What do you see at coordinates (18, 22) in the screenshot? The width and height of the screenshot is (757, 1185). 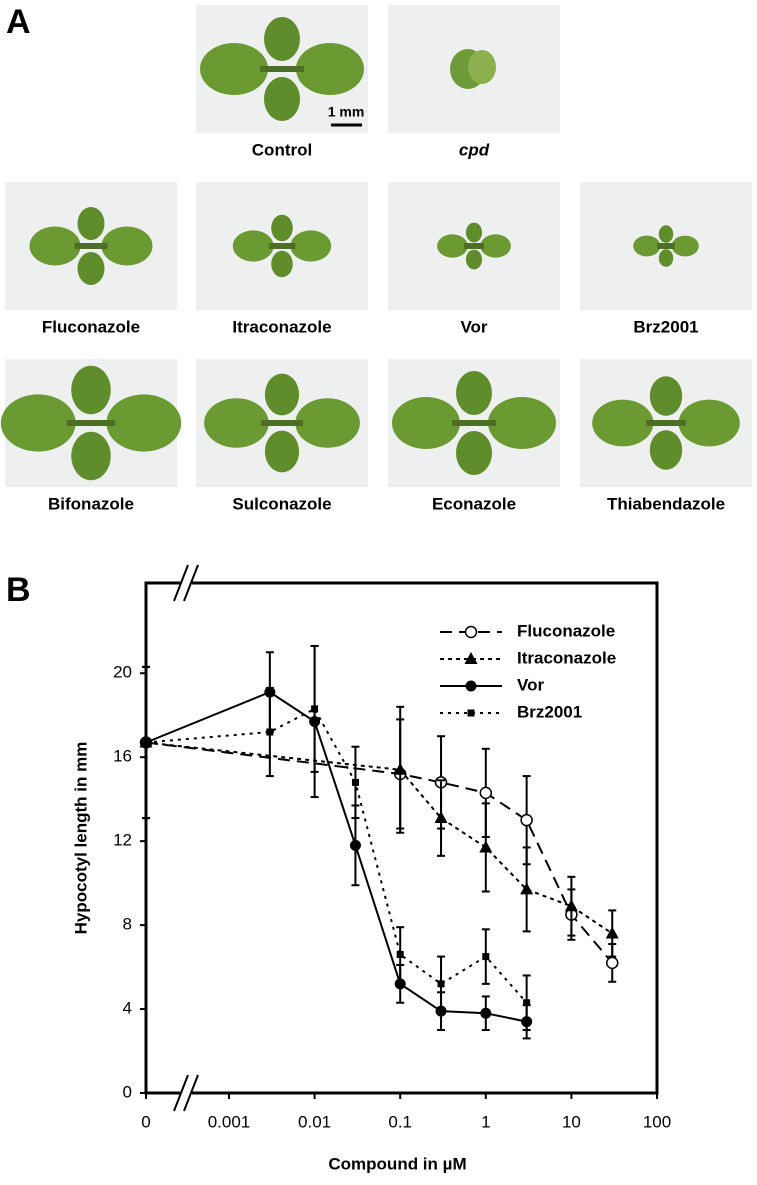 I see `panel-label: A` at bounding box center [18, 22].